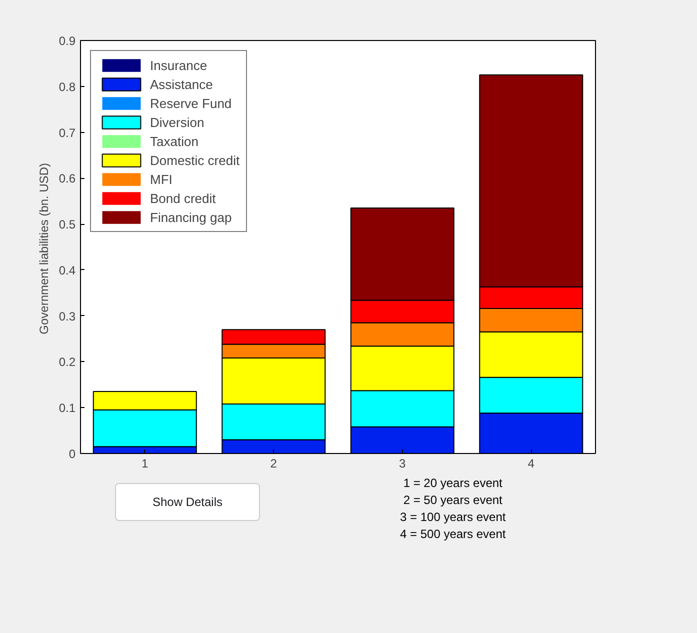 The width and height of the screenshot is (697, 633). I want to click on text: 3 = 100 years event, so click(453, 517).